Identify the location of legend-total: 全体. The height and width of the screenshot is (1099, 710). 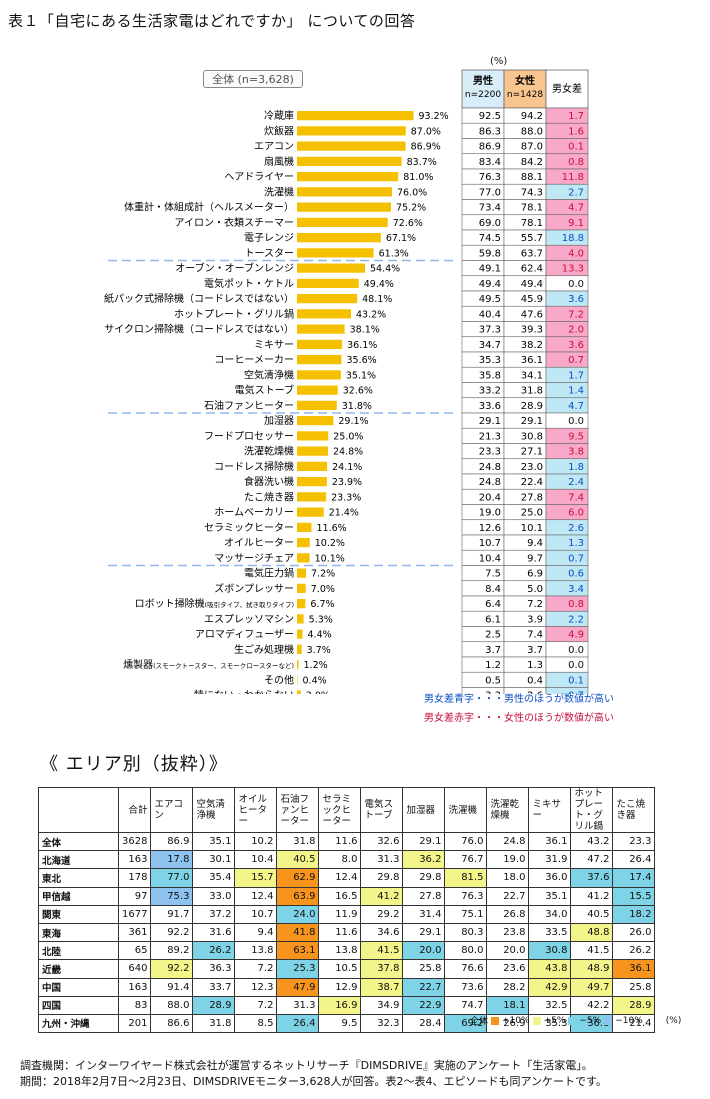
(479, 1022).